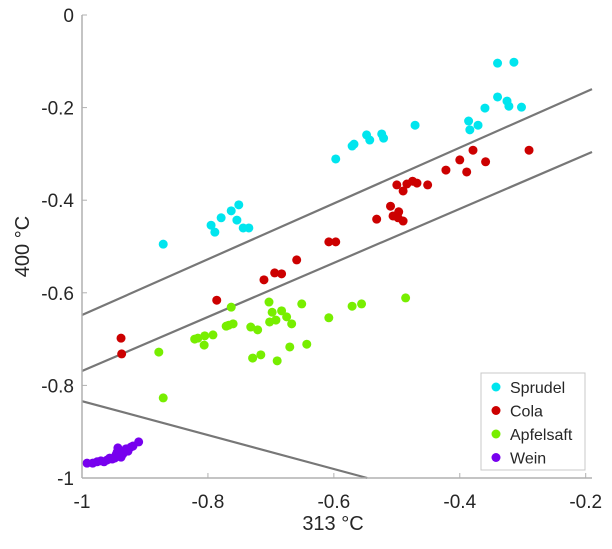 This screenshot has height=549, width=612. What do you see at coordinates (57, 109) in the screenshot?
I see `y-tick-label: -0.2` at bounding box center [57, 109].